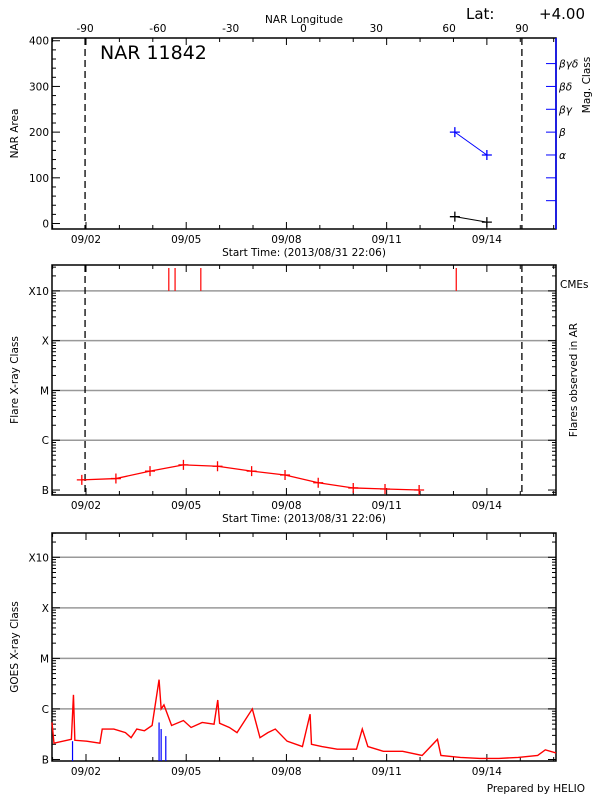  What do you see at coordinates (84, 29) in the screenshot?
I see `longitude-tick-label: -90` at bounding box center [84, 29].